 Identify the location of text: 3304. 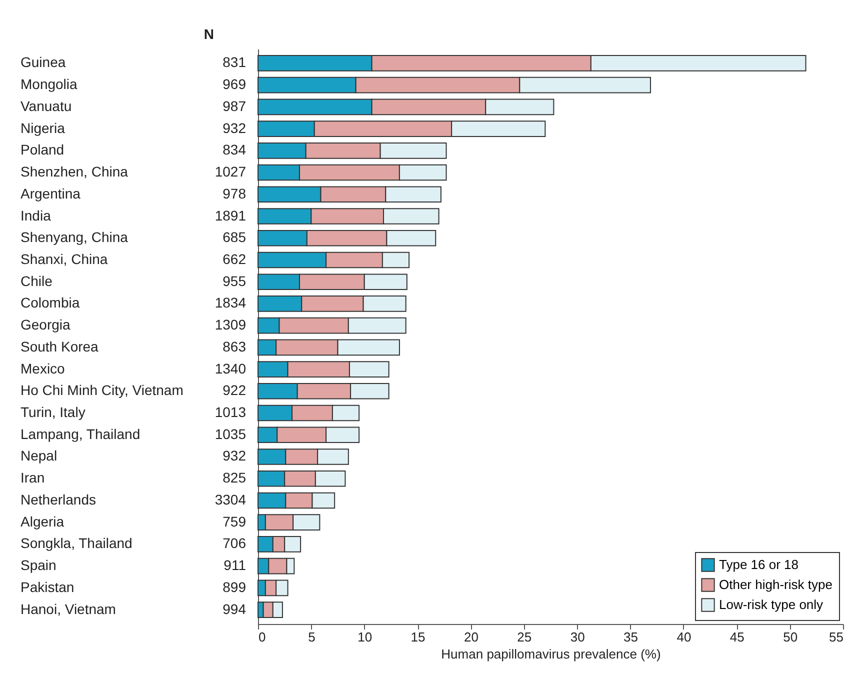
(230, 499).